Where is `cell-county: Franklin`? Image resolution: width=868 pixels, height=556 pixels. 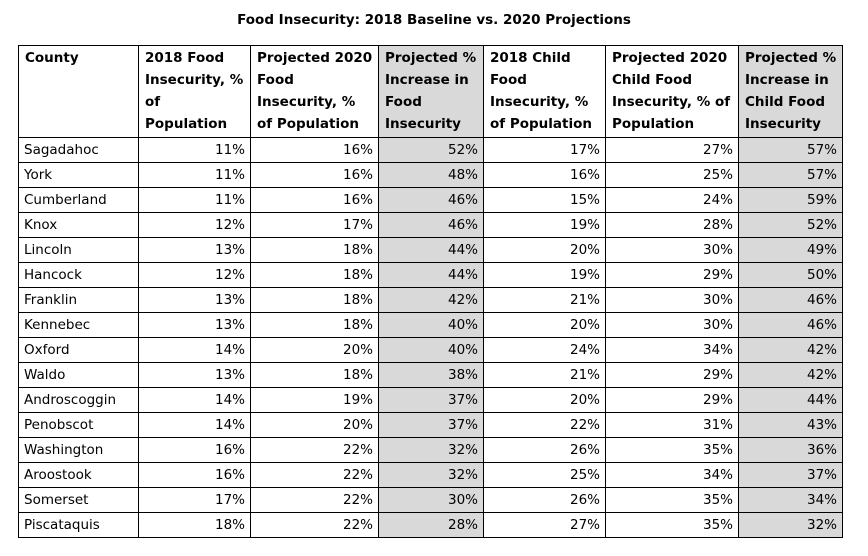
cell-county: Franklin is located at coordinates (78, 300).